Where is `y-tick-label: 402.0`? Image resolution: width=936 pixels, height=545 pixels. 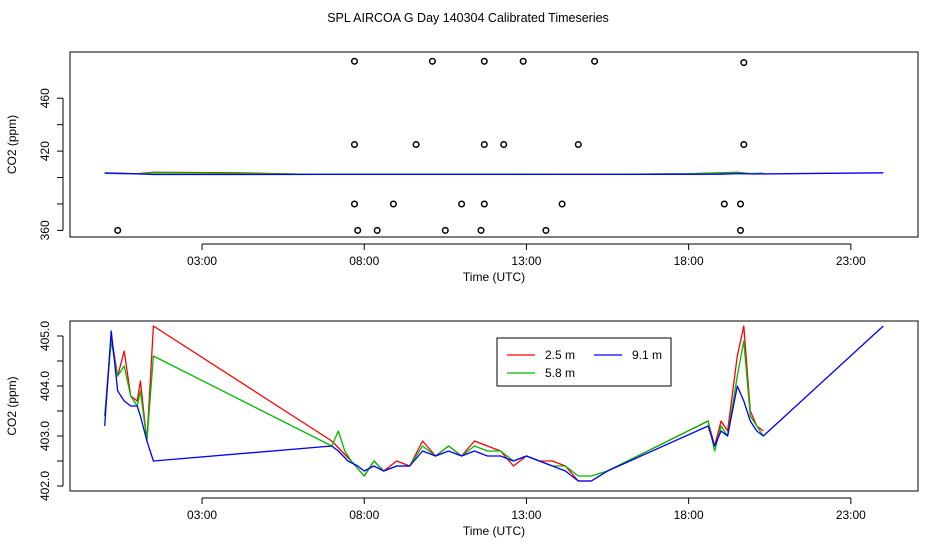 y-tick-label: 402.0 is located at coordinates (45, 486).